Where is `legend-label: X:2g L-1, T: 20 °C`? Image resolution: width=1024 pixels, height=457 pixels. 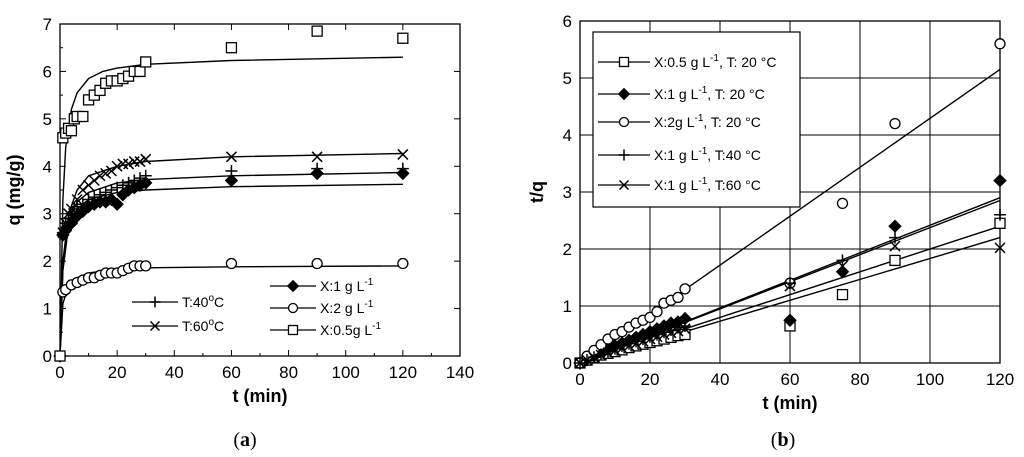
legend-label: X:2g L-1, T: 20 °C is located at coordinates (707, 121).